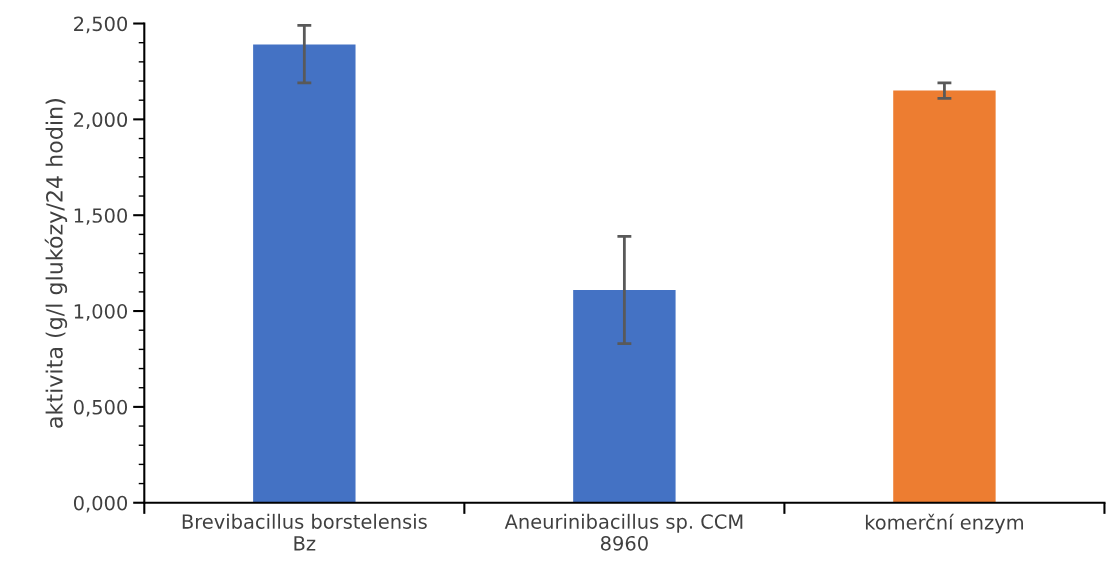 The height and width of the screenshot is (588, 1110). What do you see at coordinates (101, 25) in the screenshot?
I see `y-tick-label: 2,500` at bounding box center [101, 25].